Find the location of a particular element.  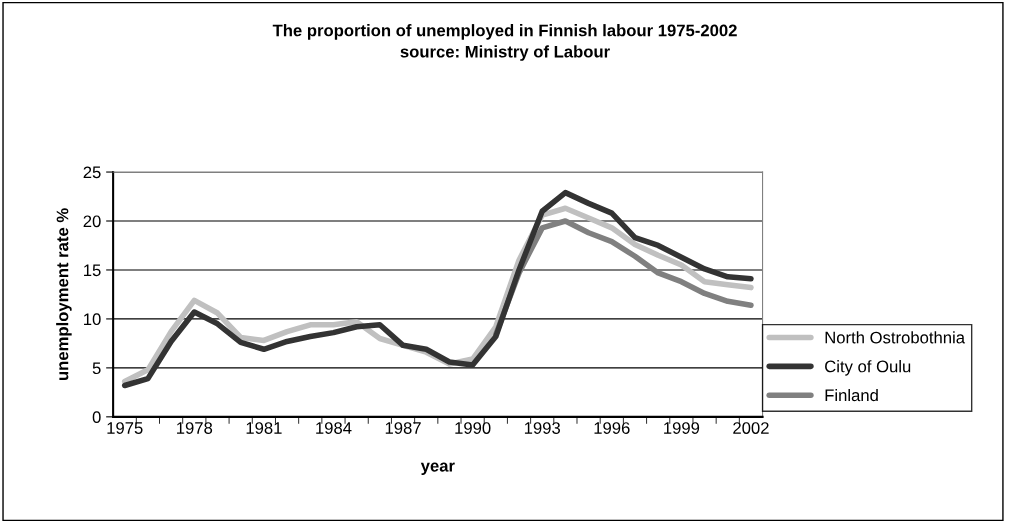

x-tick-label: 1984 is located at coordinates (334, 428).